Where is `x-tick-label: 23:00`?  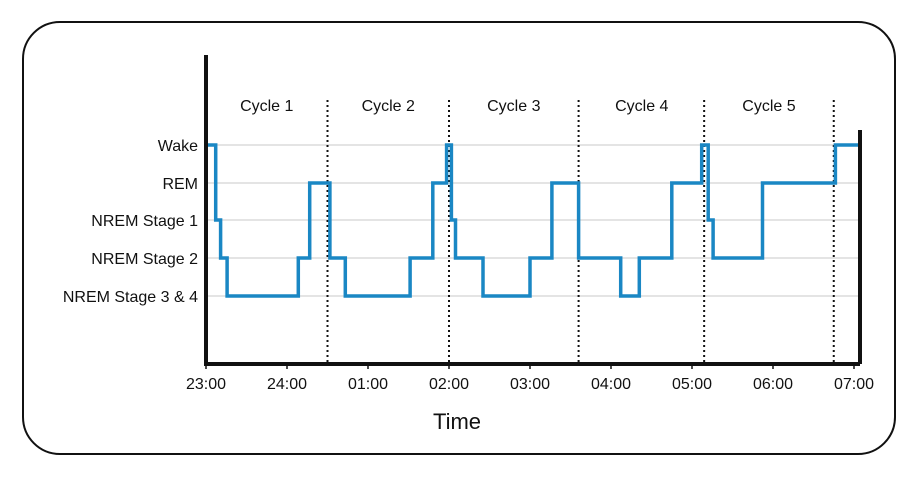
x-tick-label: 23:00 is located at coordinates (206, 384).